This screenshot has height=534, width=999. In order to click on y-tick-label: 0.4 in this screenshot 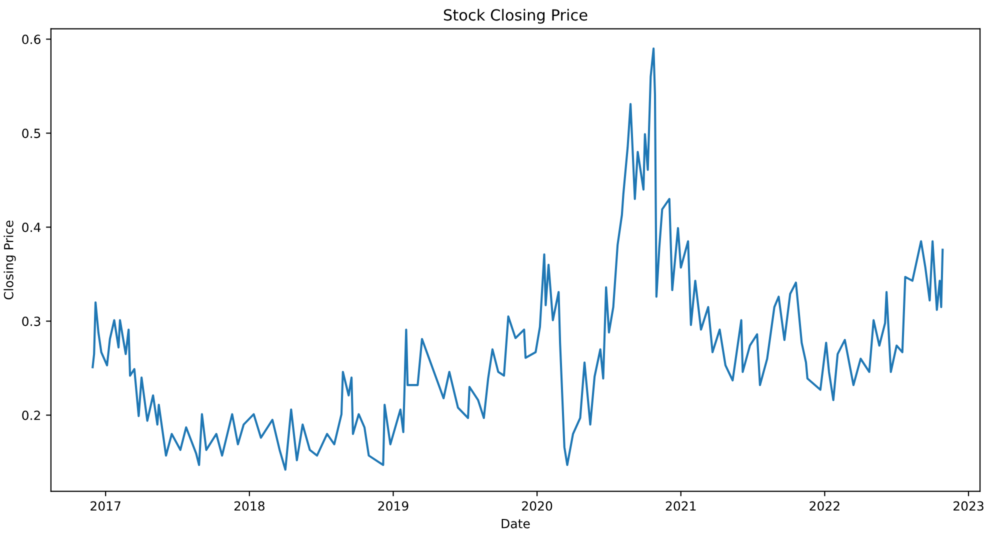, I will do `click(31, 227)`.